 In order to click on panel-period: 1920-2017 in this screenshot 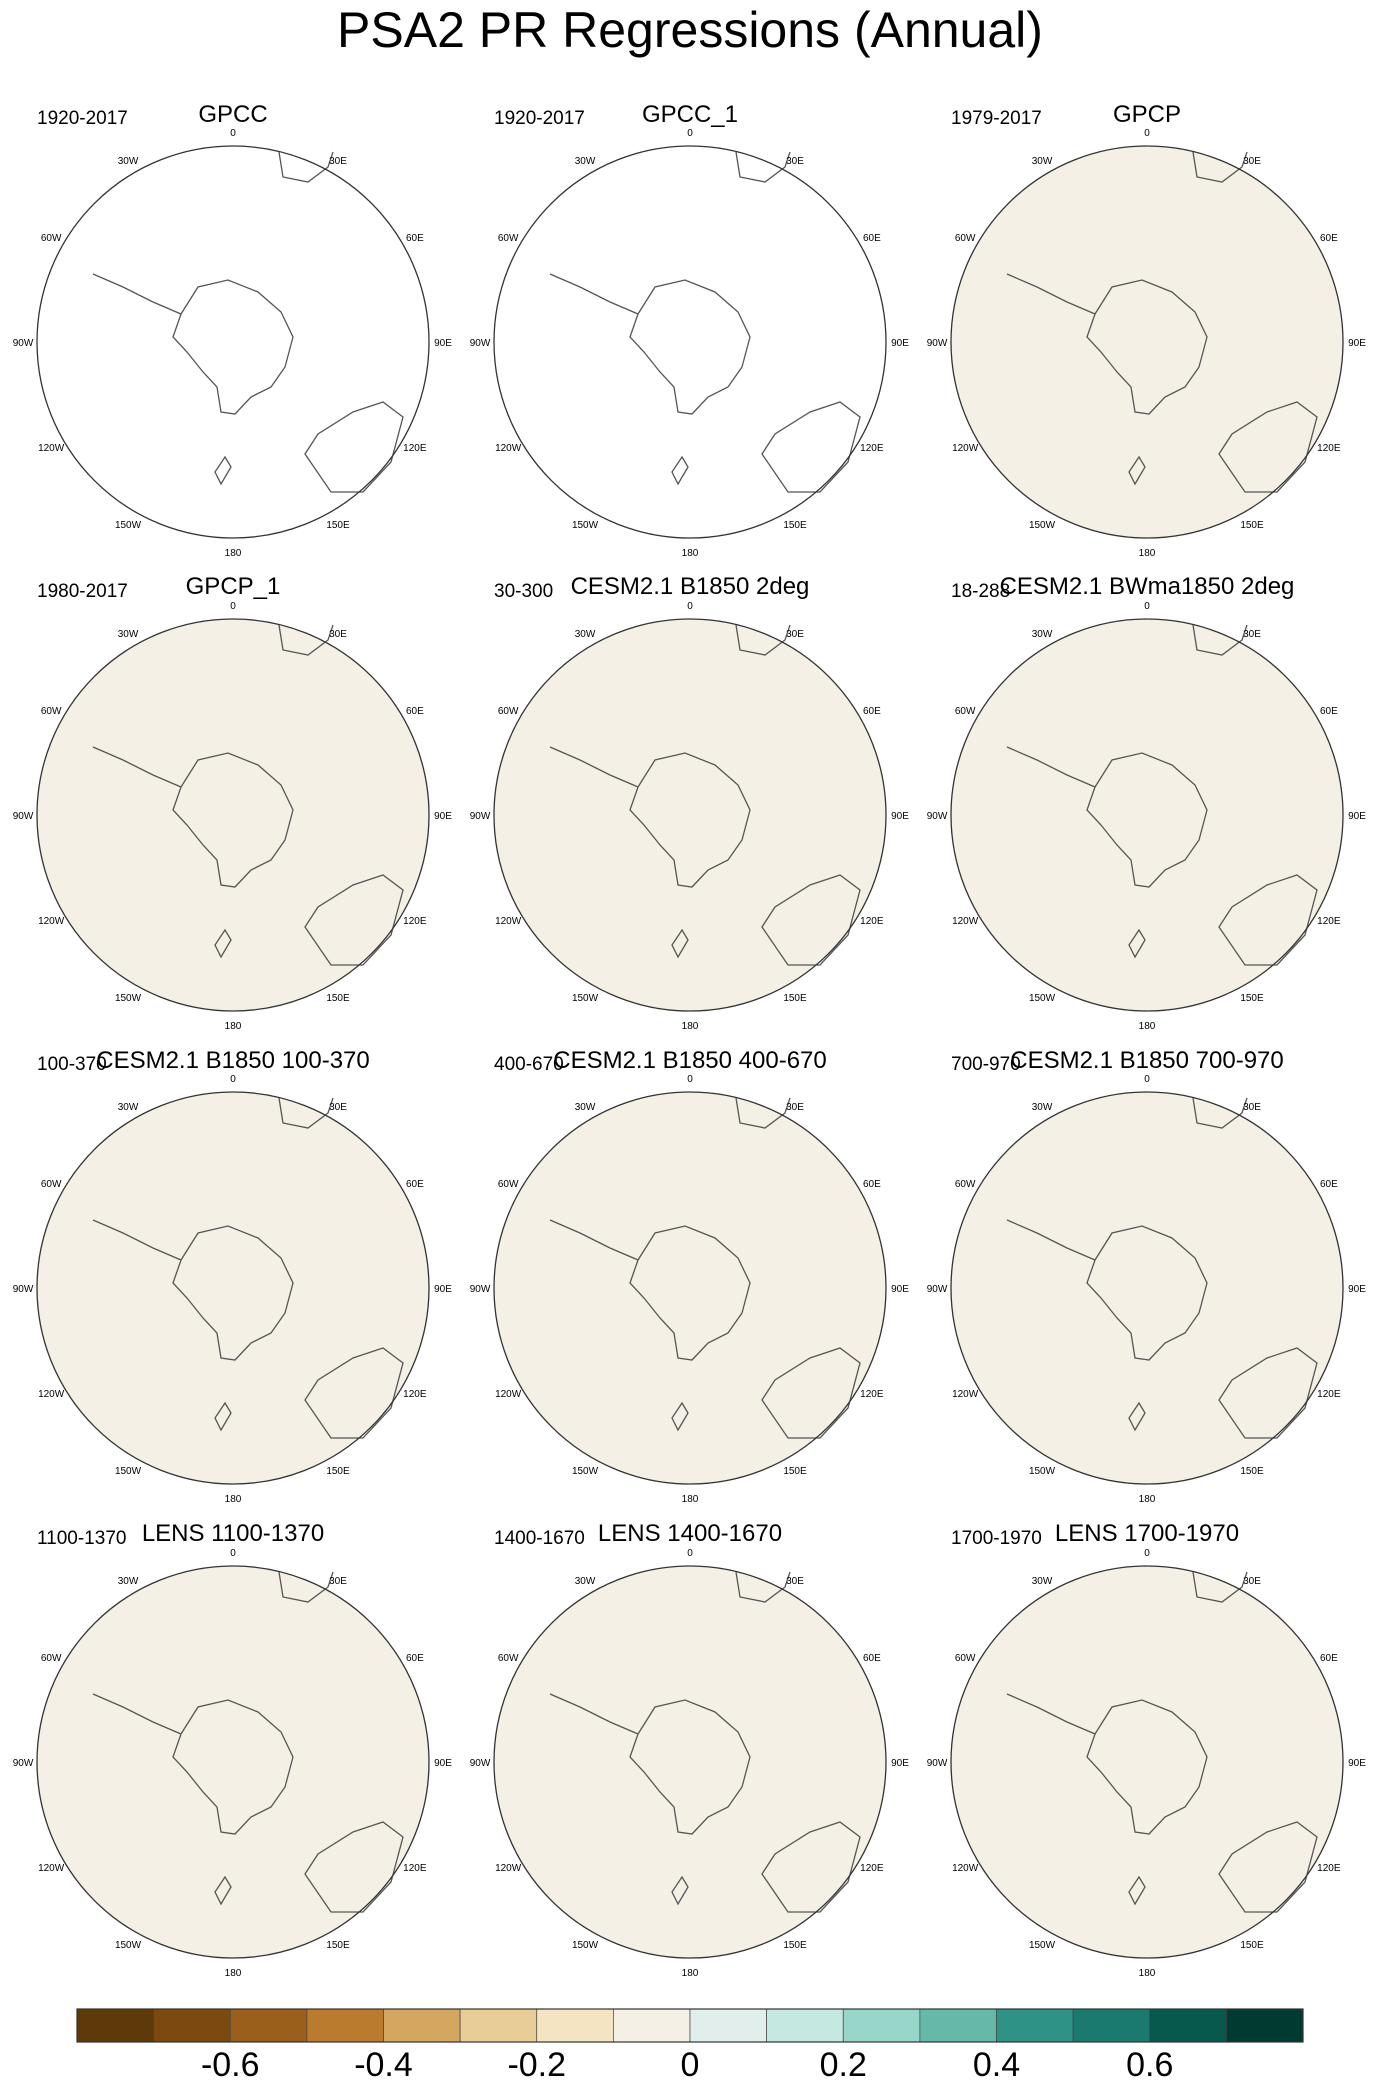, I will do `click(82, 118)`.